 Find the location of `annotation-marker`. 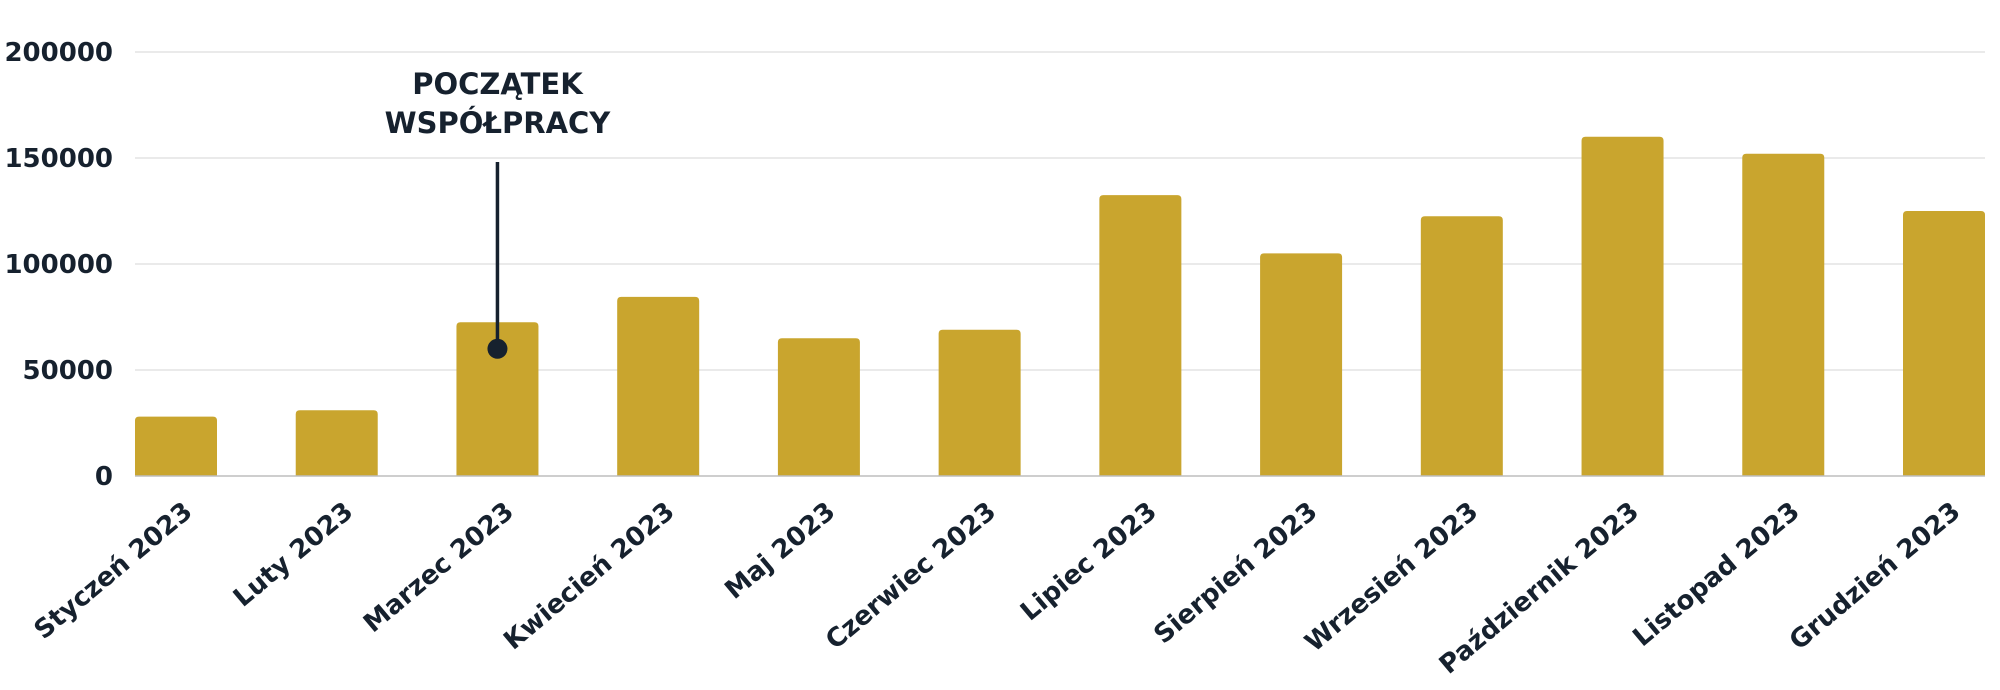

annotation-marker is located at coordinates (497, 348).